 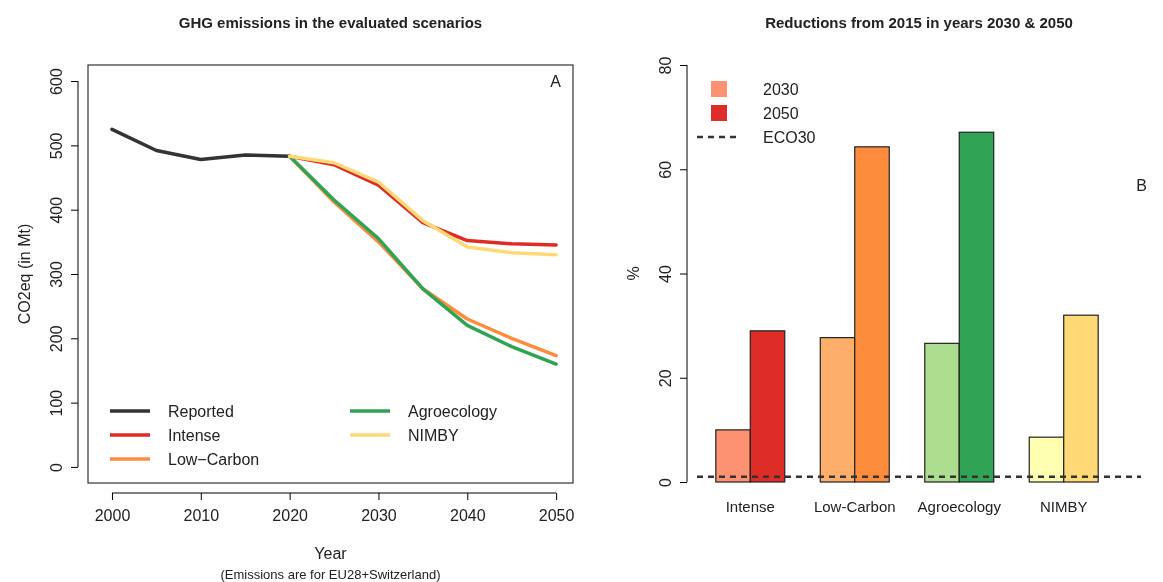 I want to click on legend-label: Reported, so click(x=201, y=411).